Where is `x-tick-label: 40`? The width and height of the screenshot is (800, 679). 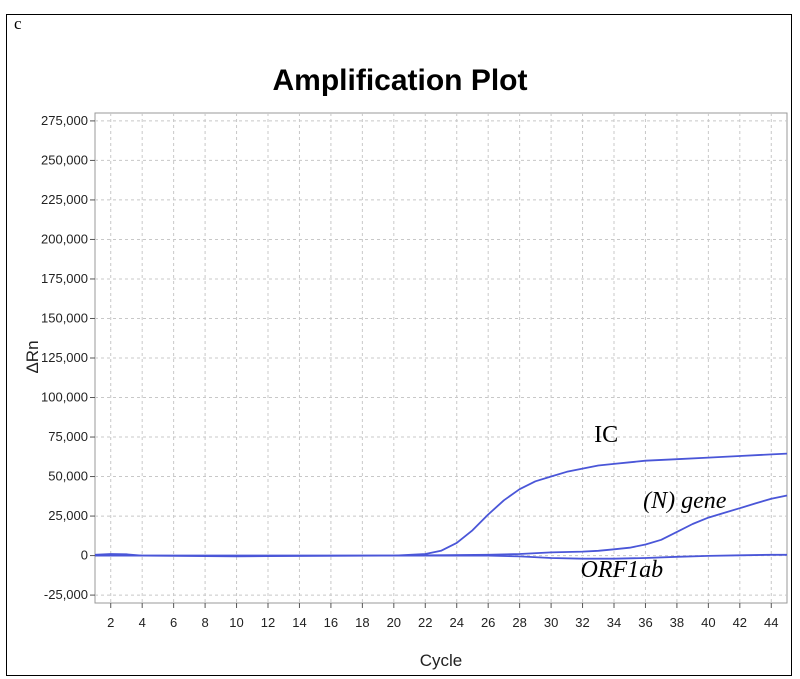 x-tick-label: 40 is located at coordinates (708, 622).